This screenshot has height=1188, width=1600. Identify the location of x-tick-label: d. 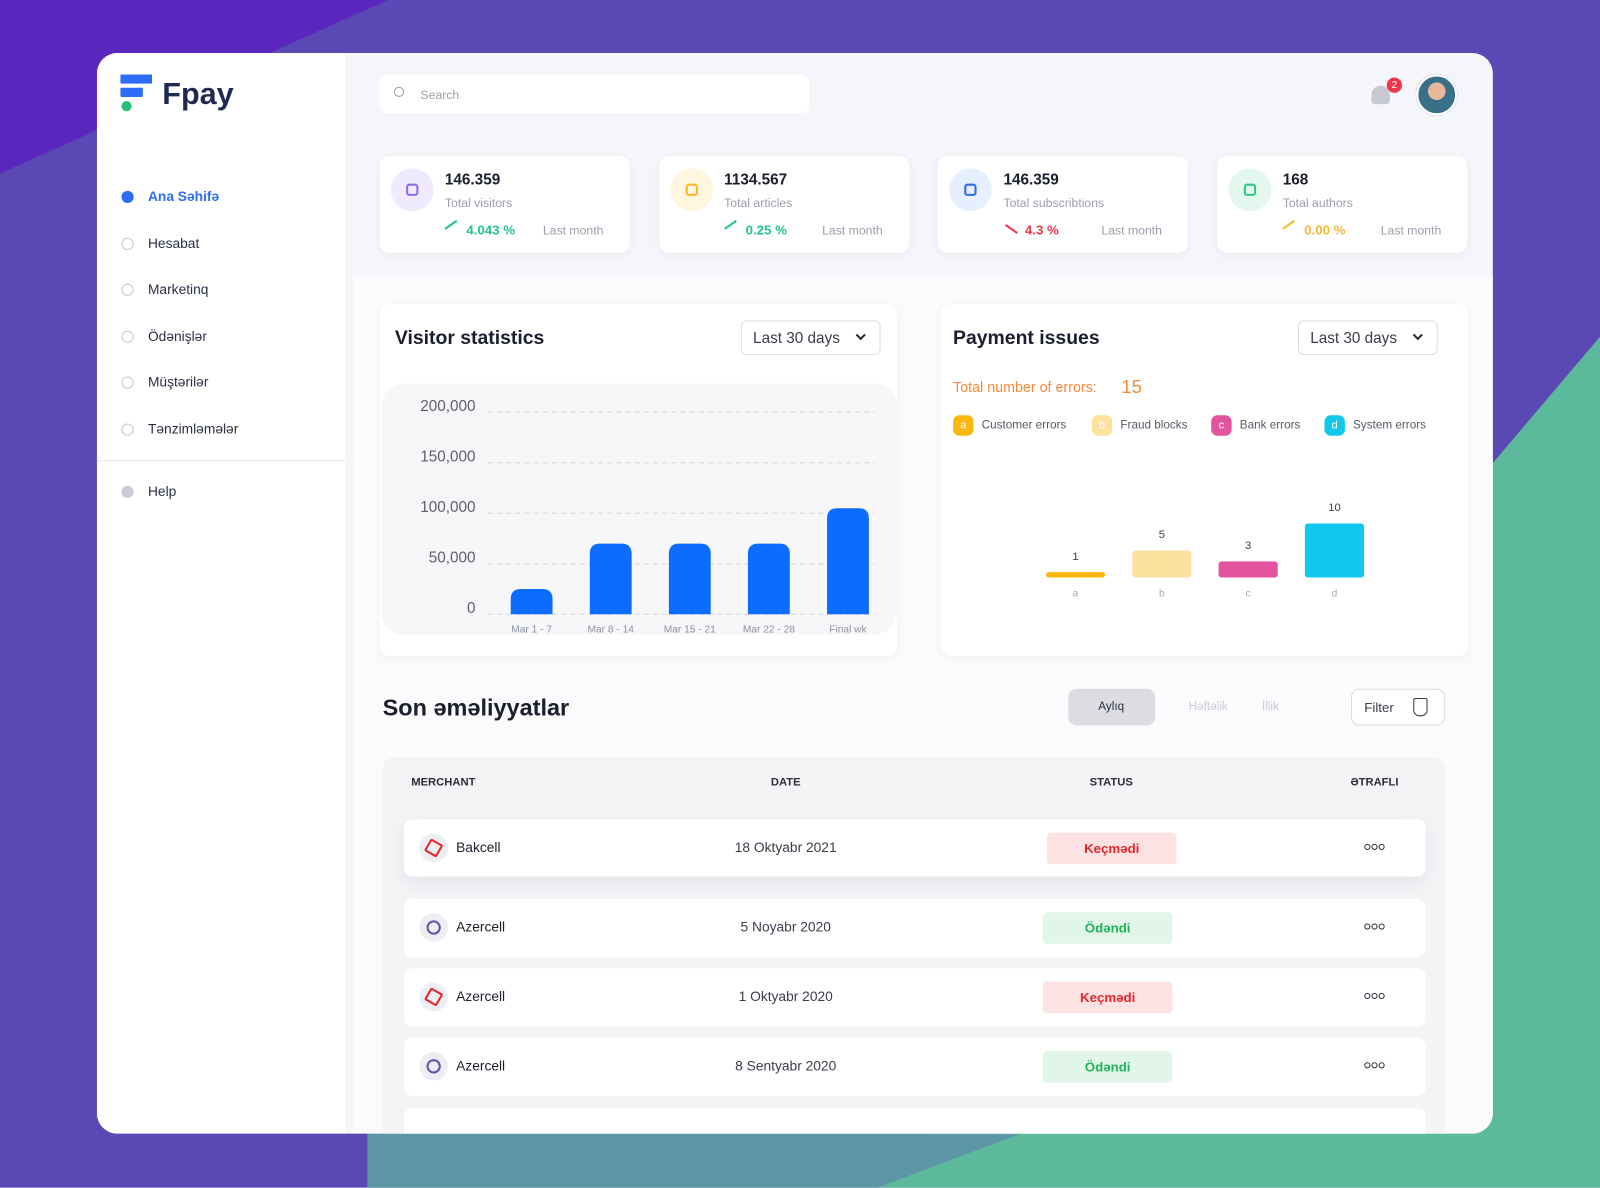
(1335, 594).